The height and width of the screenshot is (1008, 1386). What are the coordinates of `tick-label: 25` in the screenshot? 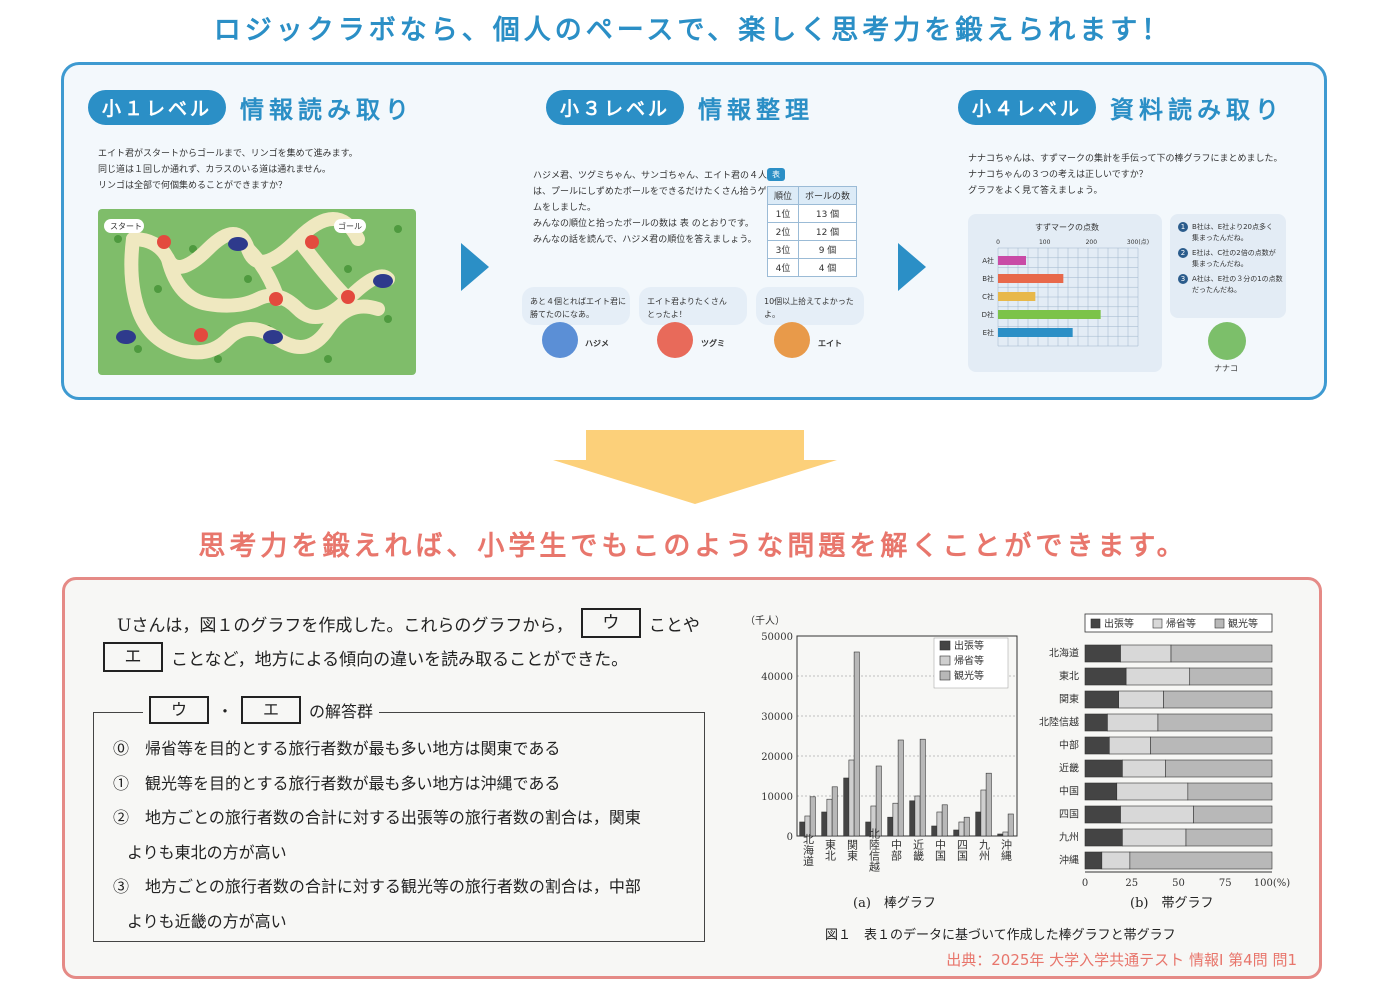 It's located at (1131, 883).